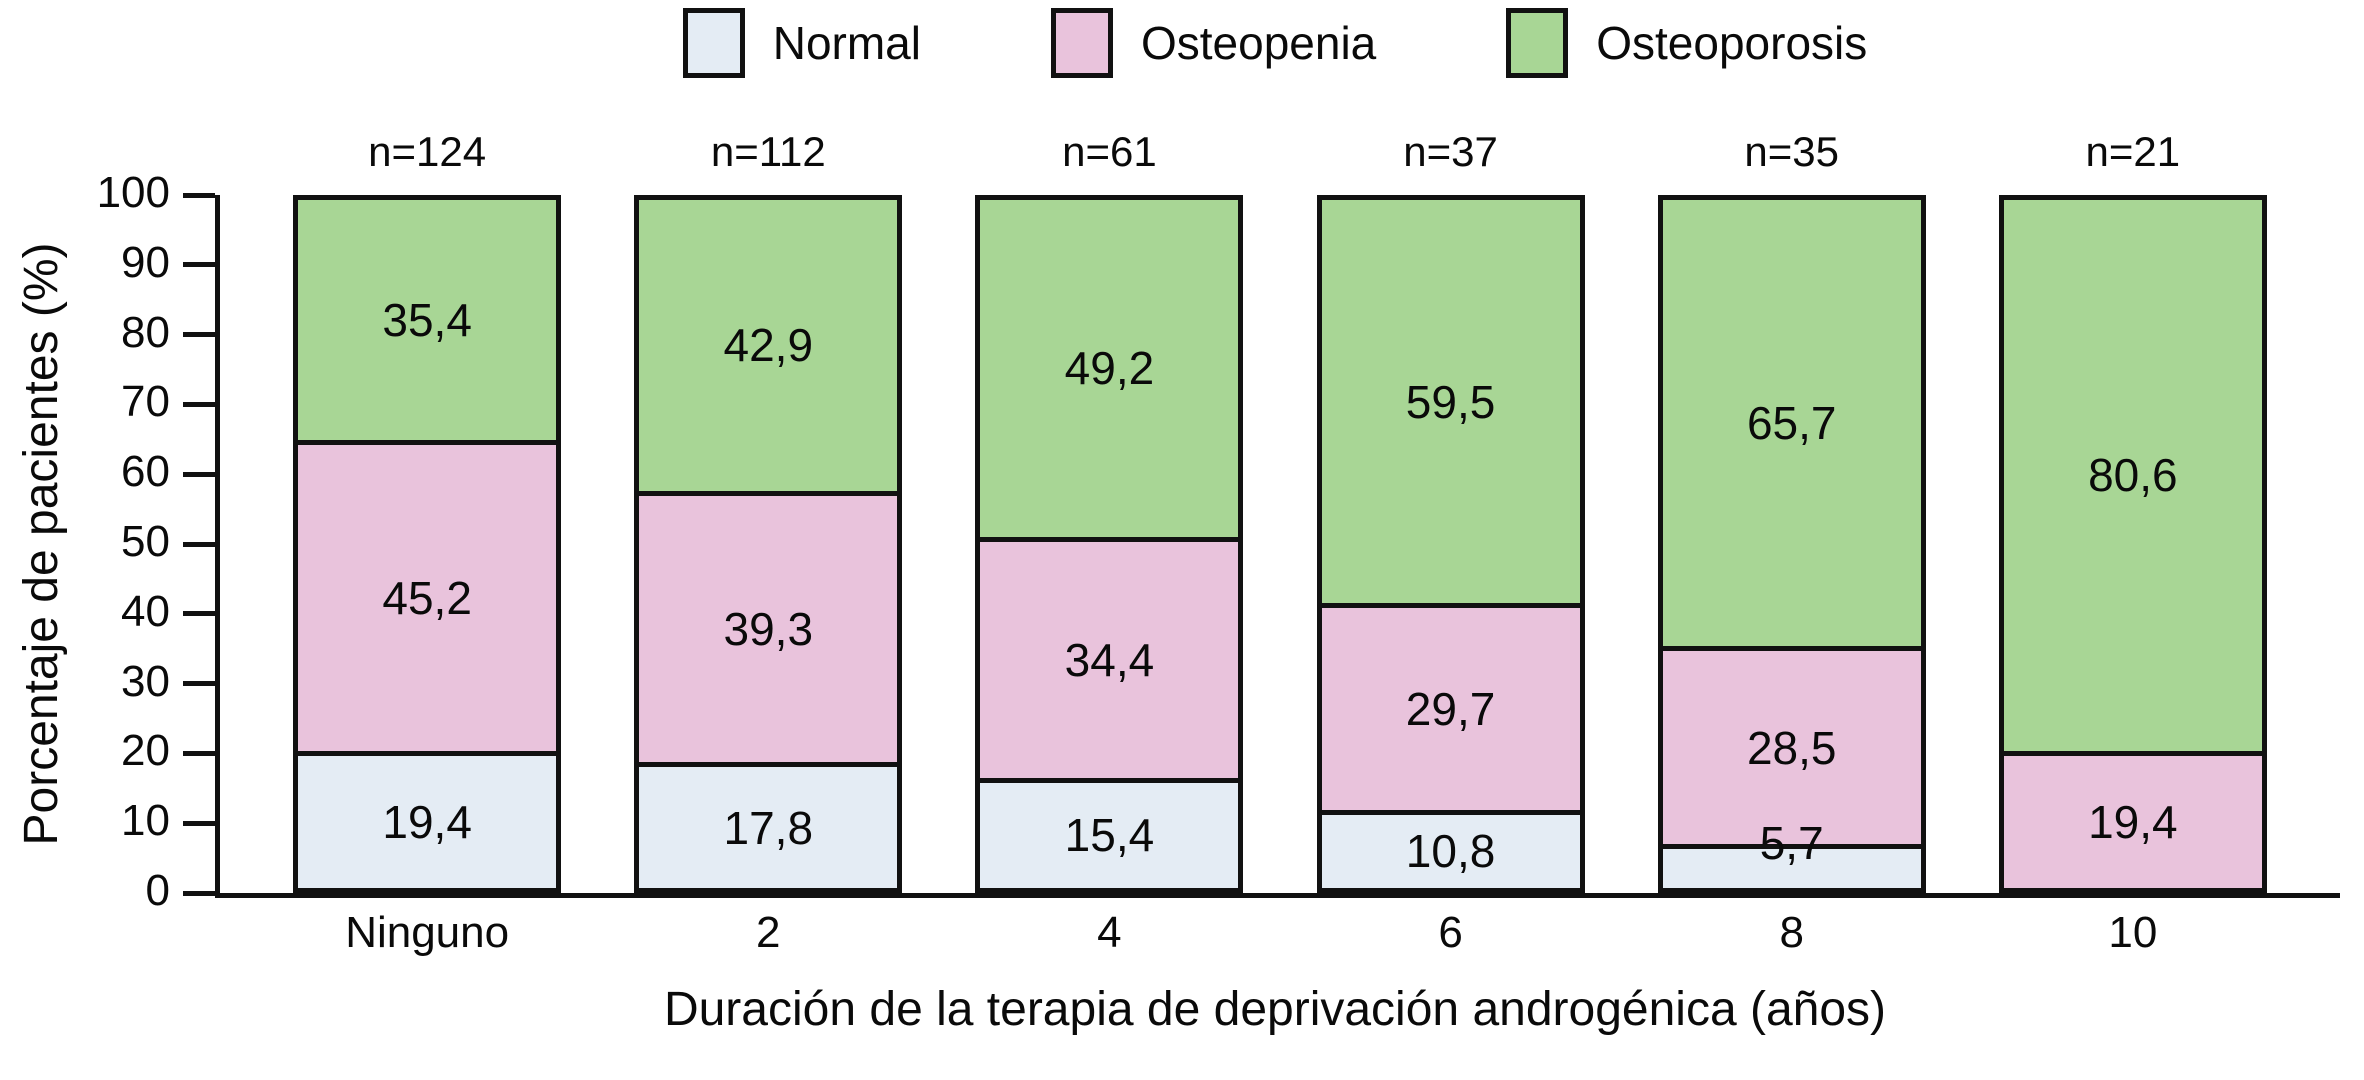  I want to click on y-tick-label: 20, so click(145, 751).